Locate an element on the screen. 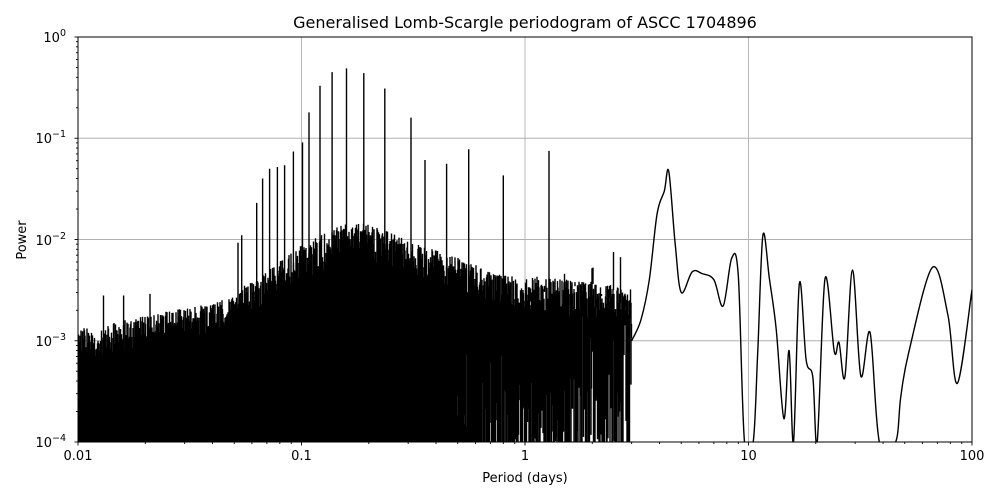 The image size is (1000, 500). x-tick-label: 10 is located at coordinates (748, 456).